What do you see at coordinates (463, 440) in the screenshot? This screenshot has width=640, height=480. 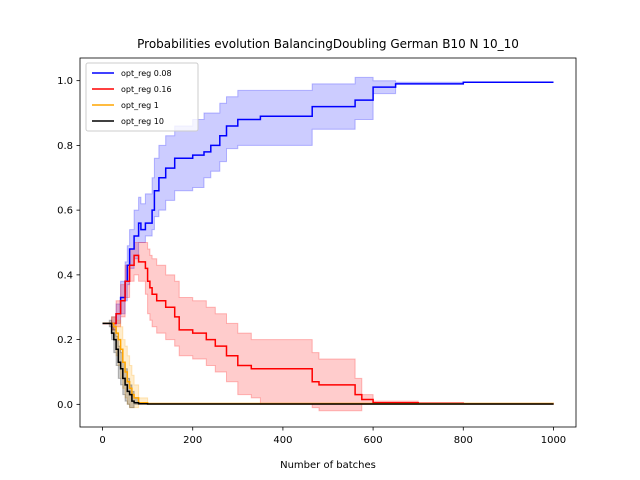 I see `x-tick-label: 800` at bounding box center [463, 440].